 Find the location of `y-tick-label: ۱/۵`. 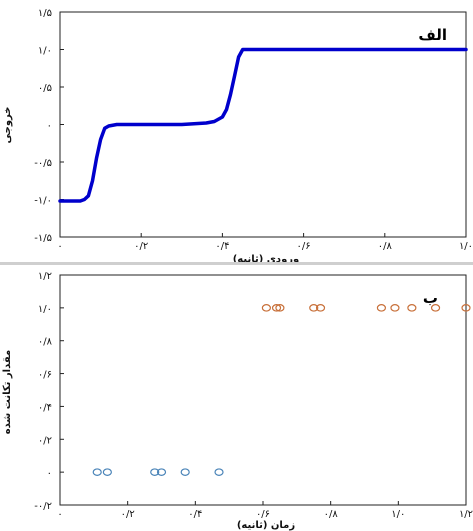

y-tick-label: ۱/۵ is located at coordinates (45, 13).